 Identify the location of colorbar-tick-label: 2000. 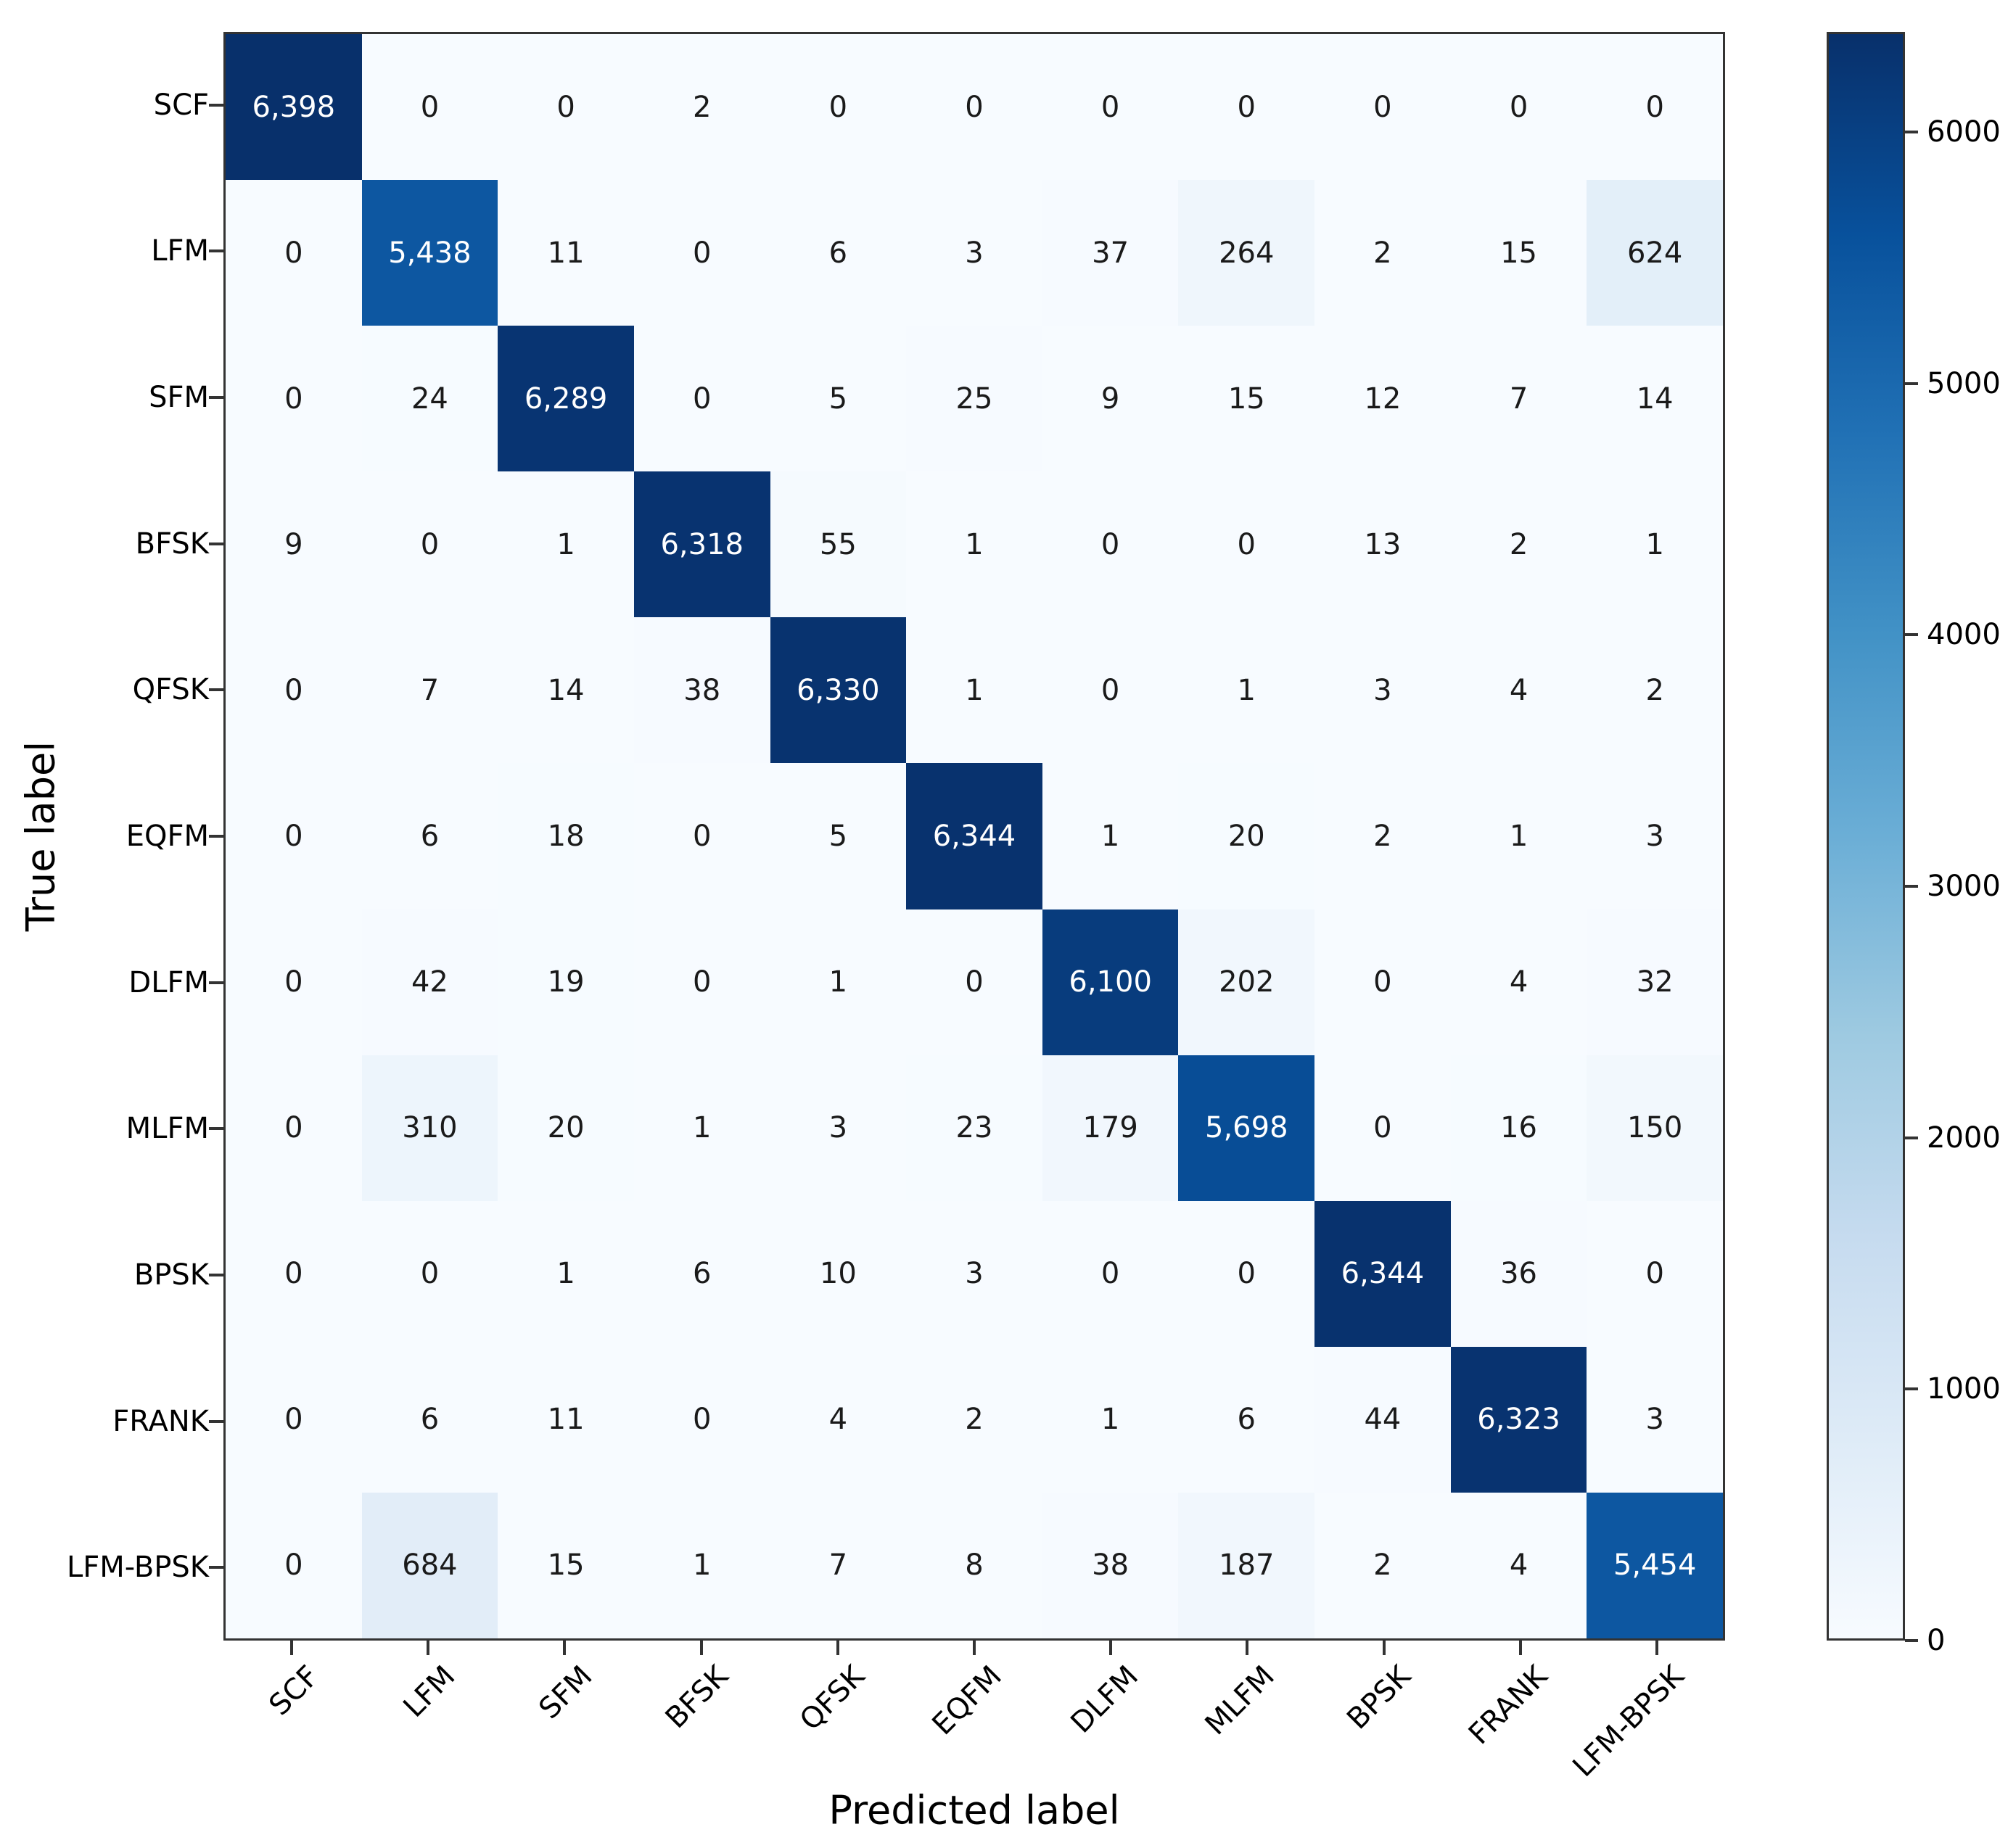
(1964, 1138).